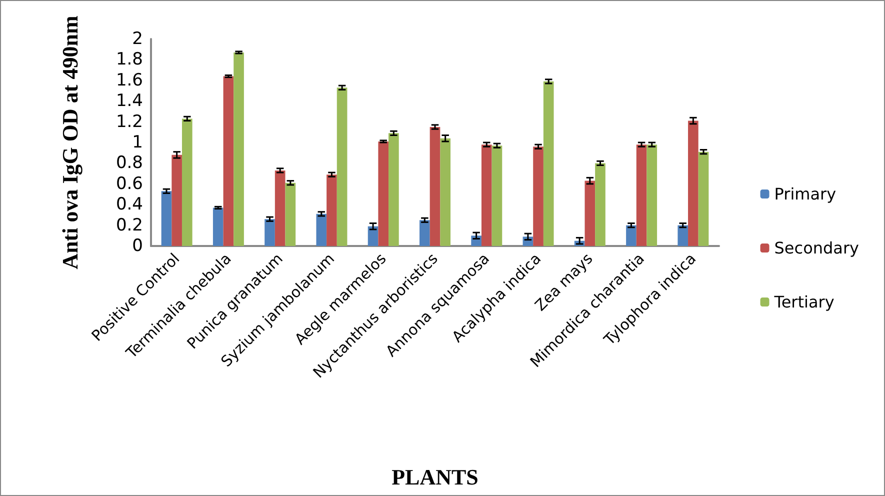 This screenshot has width=885, height=496. I want to click on y-tick-label: 1.8, so click(129, 60).